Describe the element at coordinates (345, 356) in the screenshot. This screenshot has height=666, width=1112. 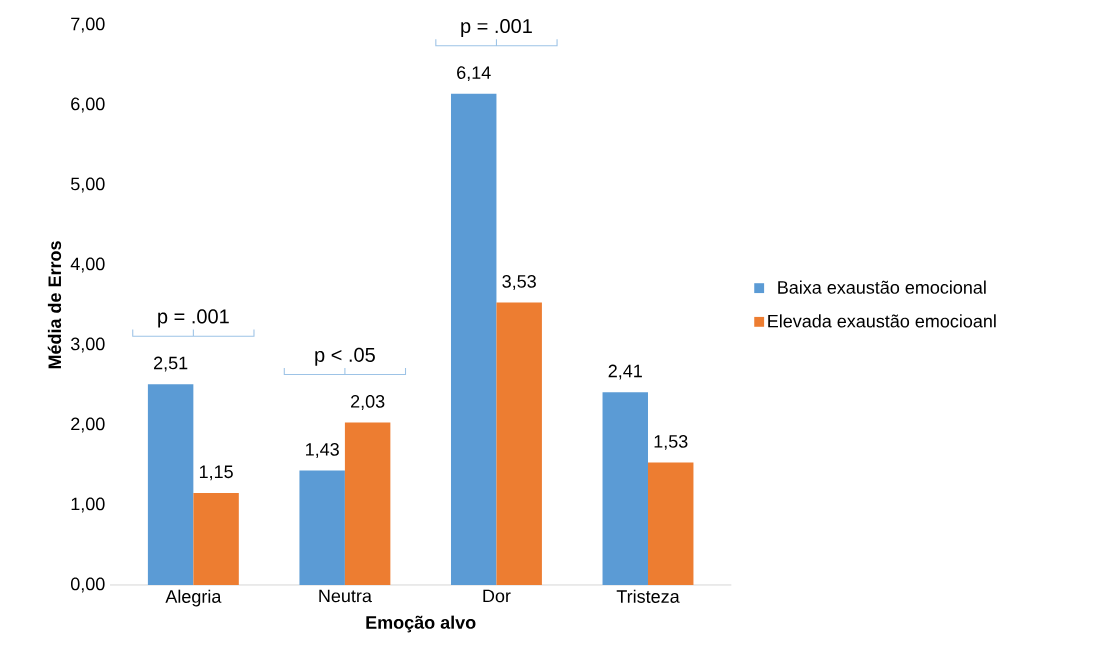
I see `annotation: p < .05` at that location.